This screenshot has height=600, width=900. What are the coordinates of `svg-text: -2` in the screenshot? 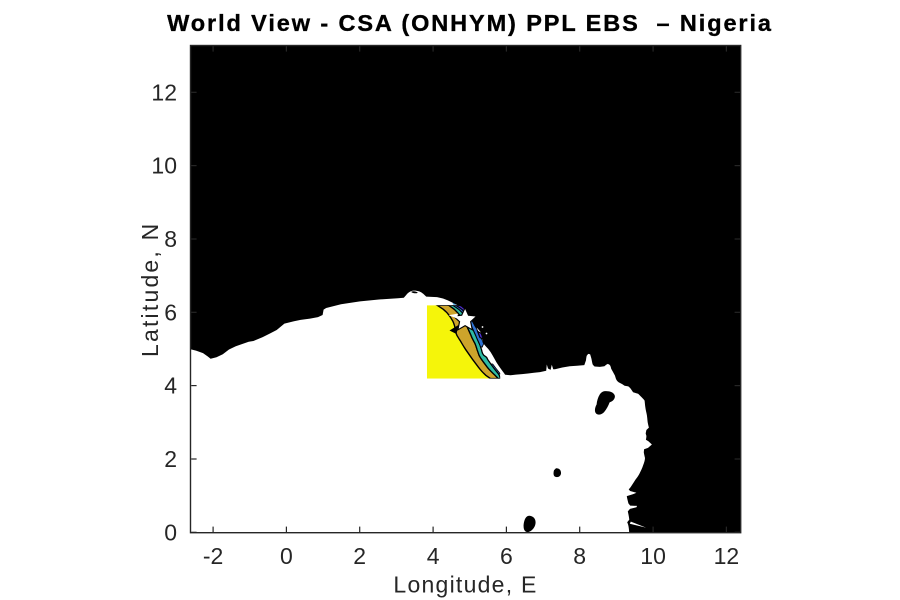 It's located at (213, 556).